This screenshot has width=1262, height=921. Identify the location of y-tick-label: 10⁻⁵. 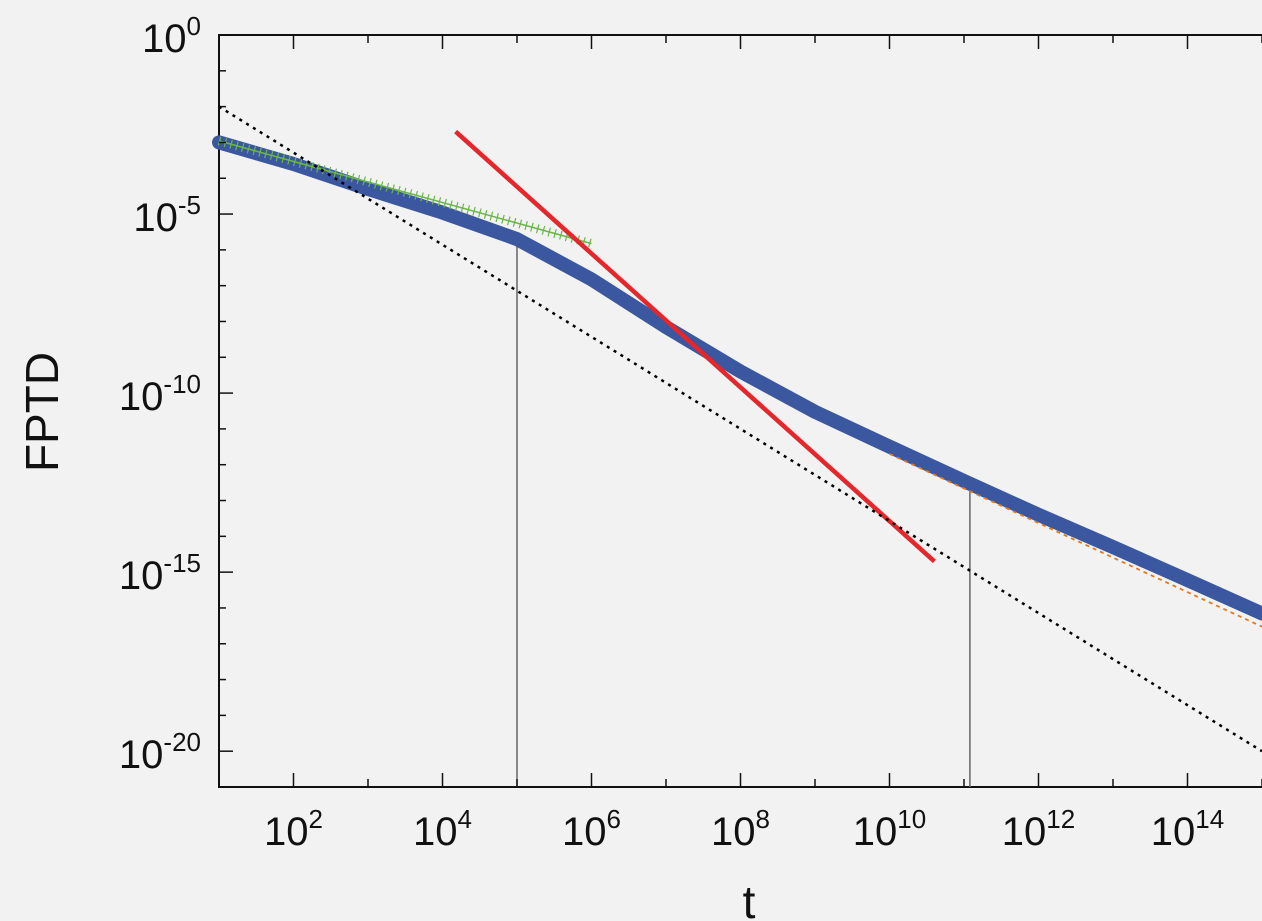
(167, 215).